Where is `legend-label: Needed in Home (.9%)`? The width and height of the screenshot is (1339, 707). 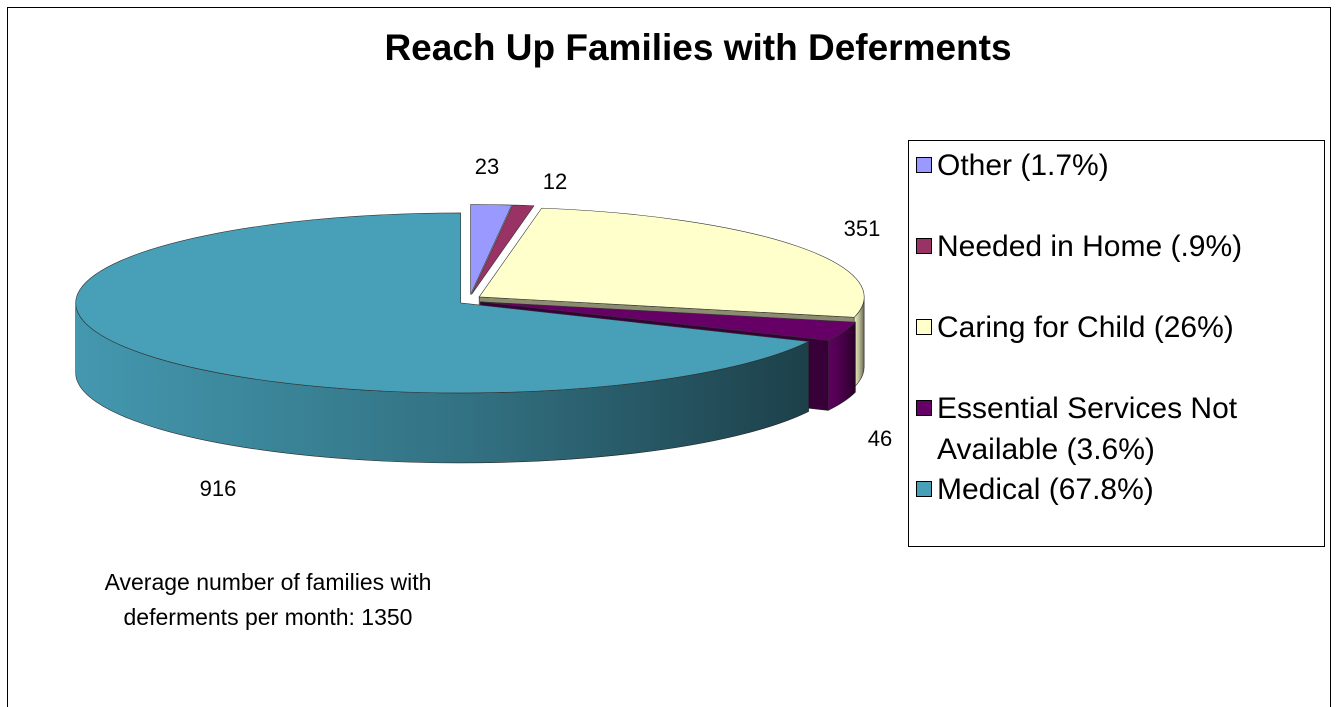 legend-label: Needed in Home (.9%) is located at coordinates (1090, 246).